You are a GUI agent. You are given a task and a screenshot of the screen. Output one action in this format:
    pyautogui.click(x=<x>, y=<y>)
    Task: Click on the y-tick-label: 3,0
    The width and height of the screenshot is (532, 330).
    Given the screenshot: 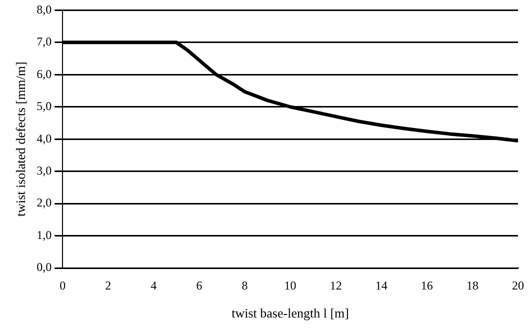 What is the action you would take?
    pyautogui.click(x=44, y=170)
    